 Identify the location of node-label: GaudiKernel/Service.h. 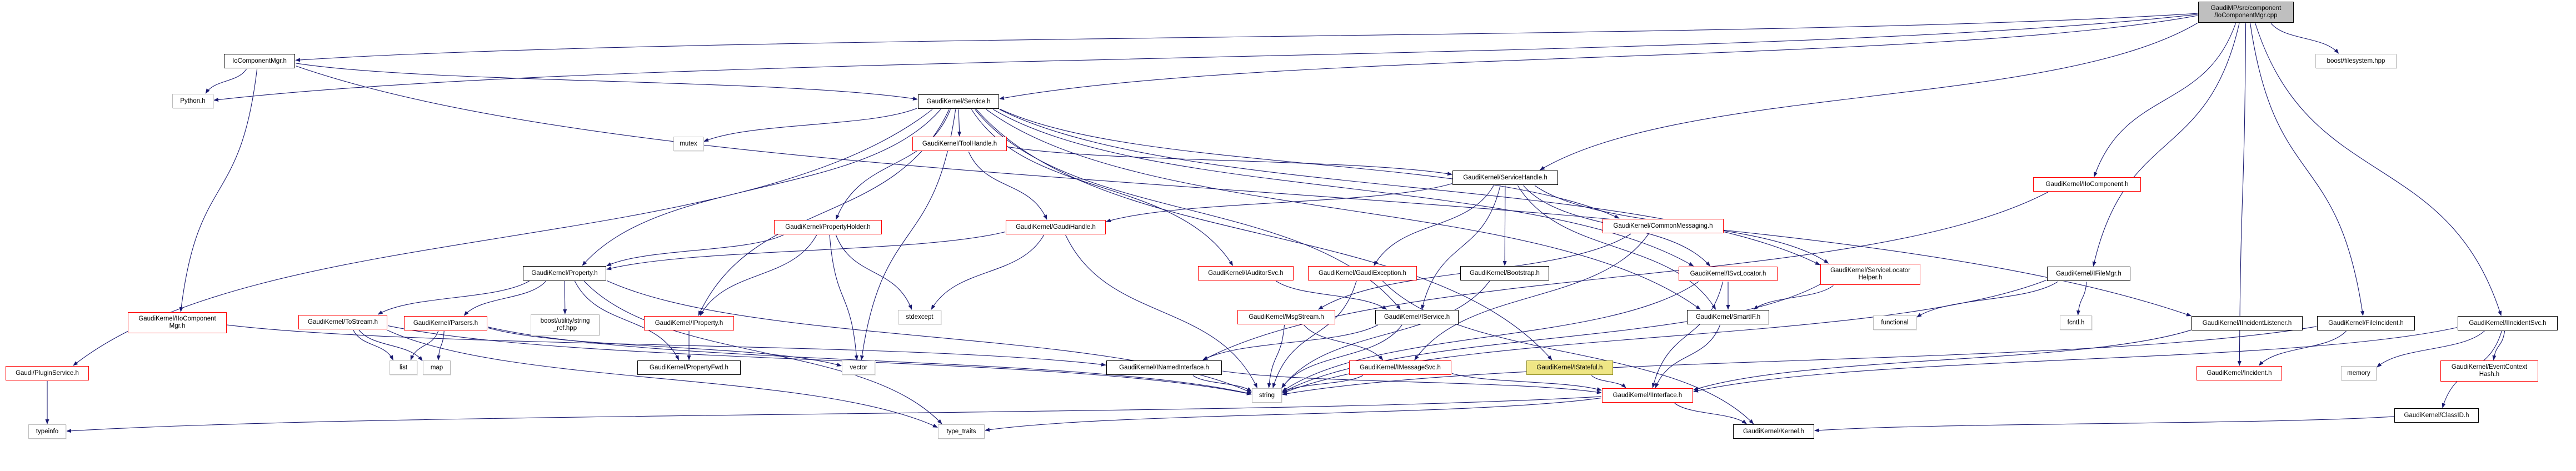
(959, 102).